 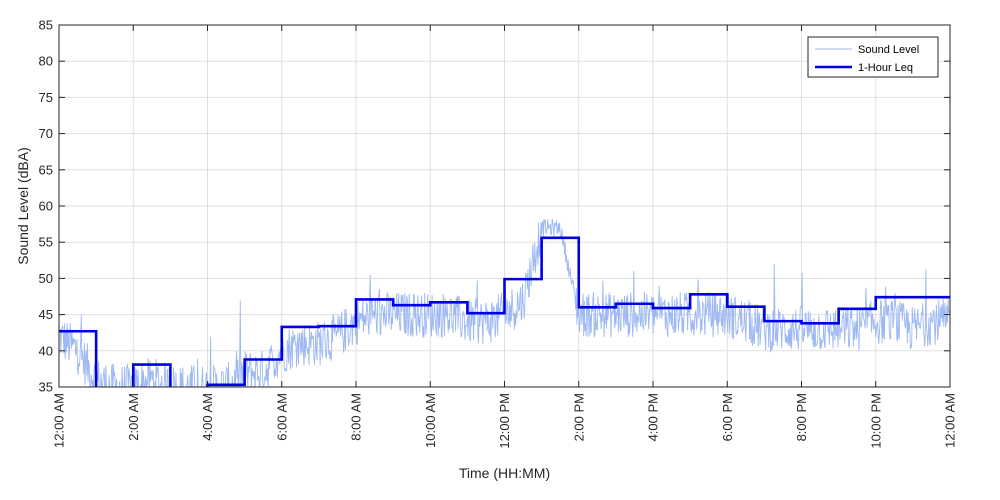 I want to click on y-tick-label: 45, so click(x=46, y=314).